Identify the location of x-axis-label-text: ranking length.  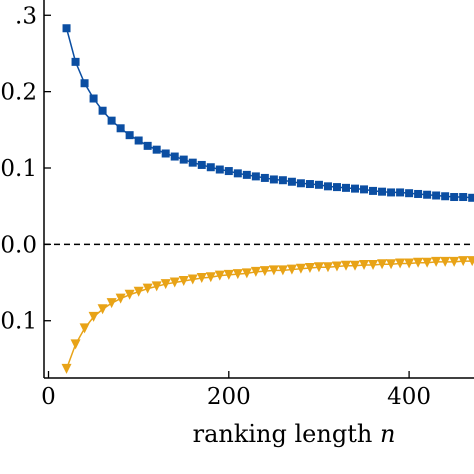
(286, 434).